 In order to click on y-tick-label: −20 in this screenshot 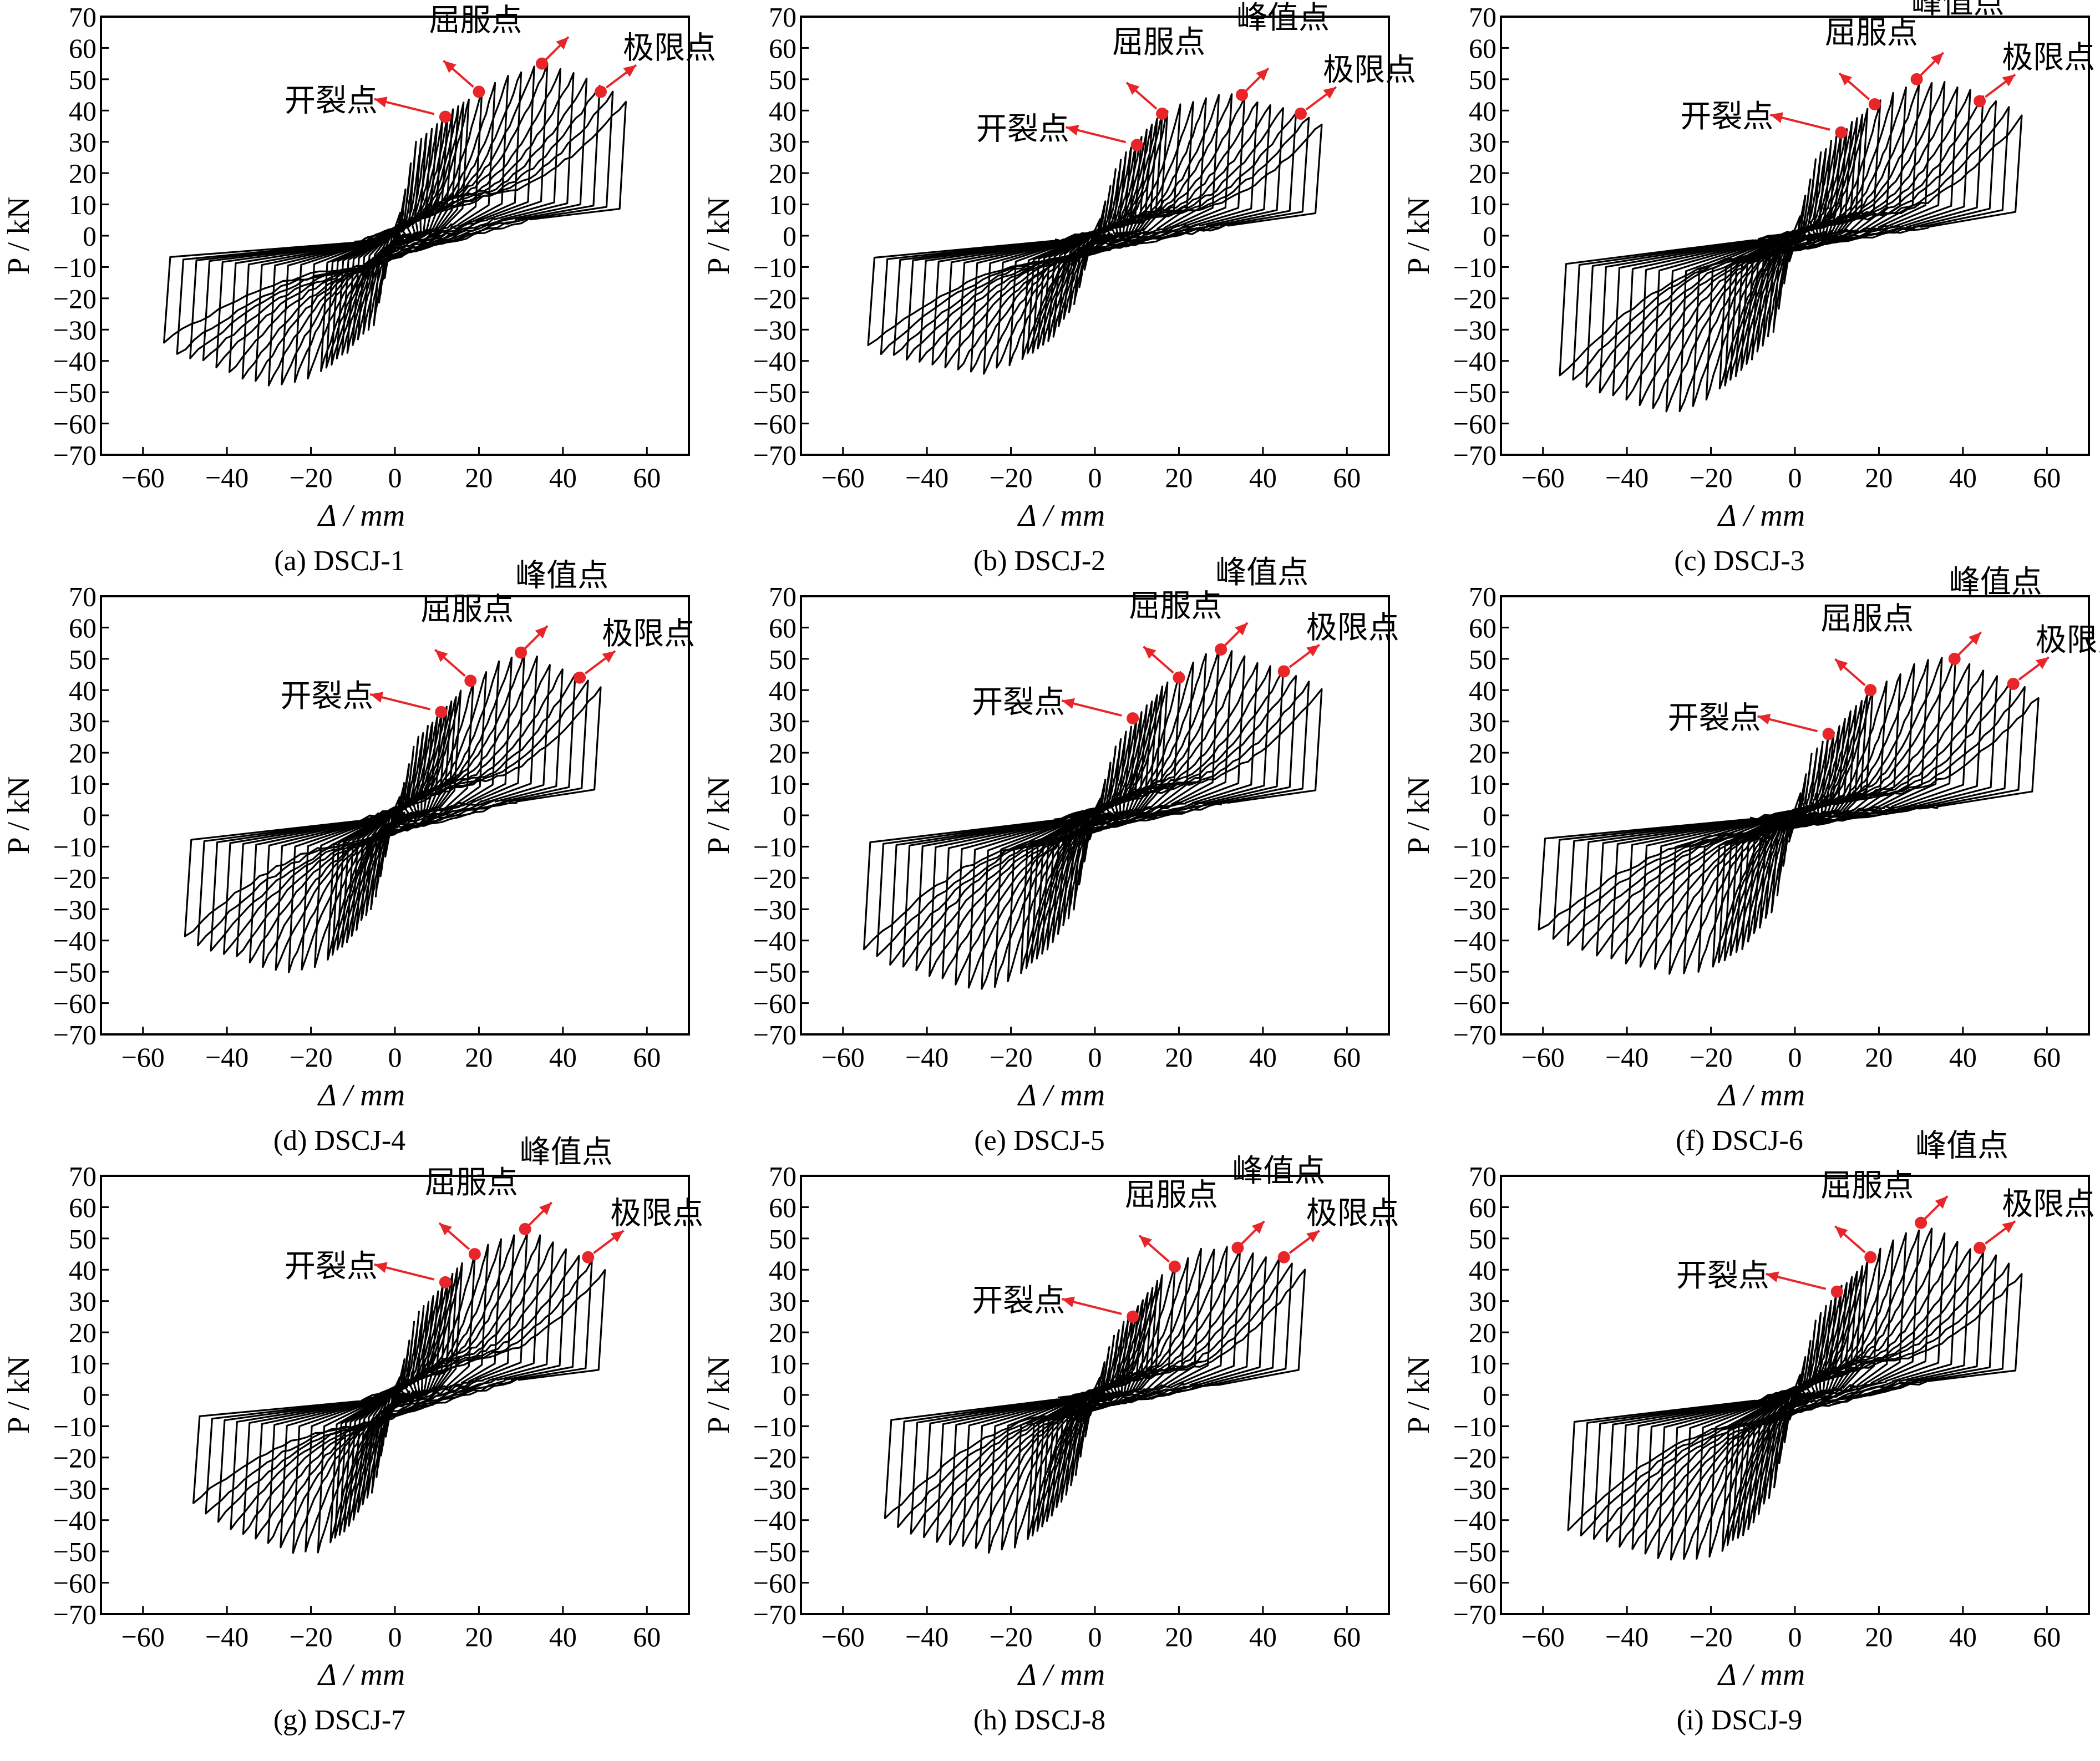, I will do `click(75, 878)`.